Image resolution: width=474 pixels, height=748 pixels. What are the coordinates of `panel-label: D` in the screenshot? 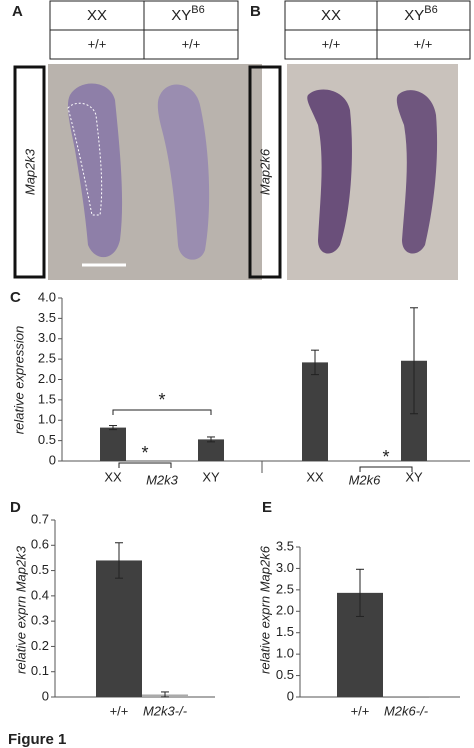 It's located at (15, 507).